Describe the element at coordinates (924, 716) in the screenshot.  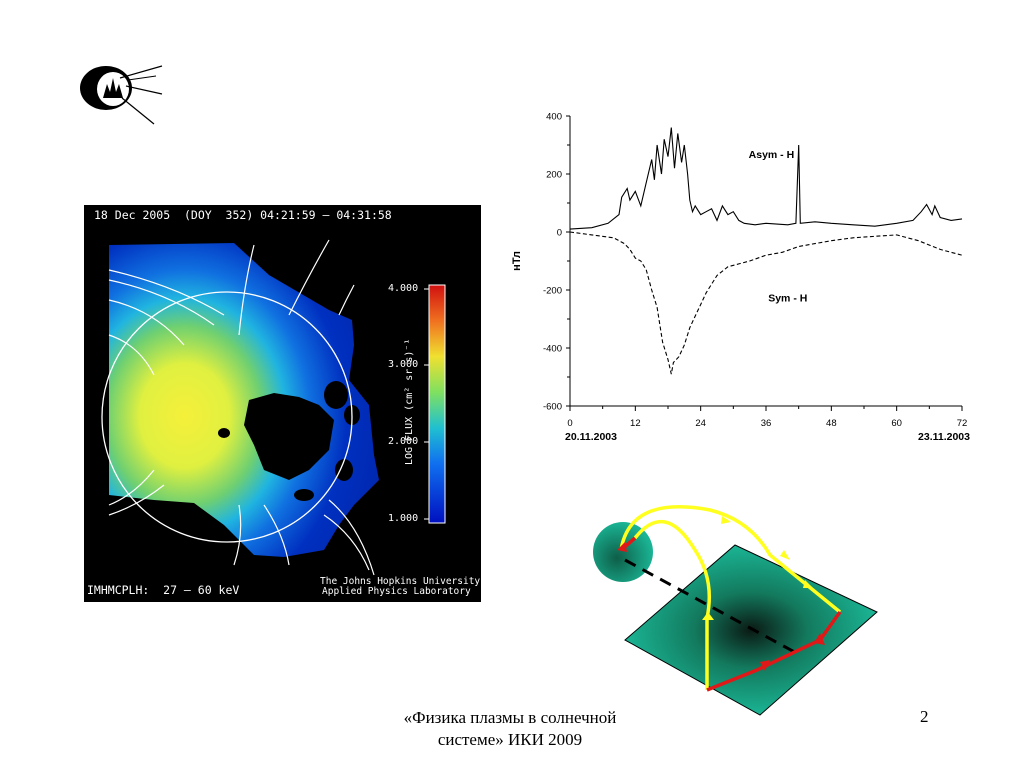
I see `page-number: 2` at that location.